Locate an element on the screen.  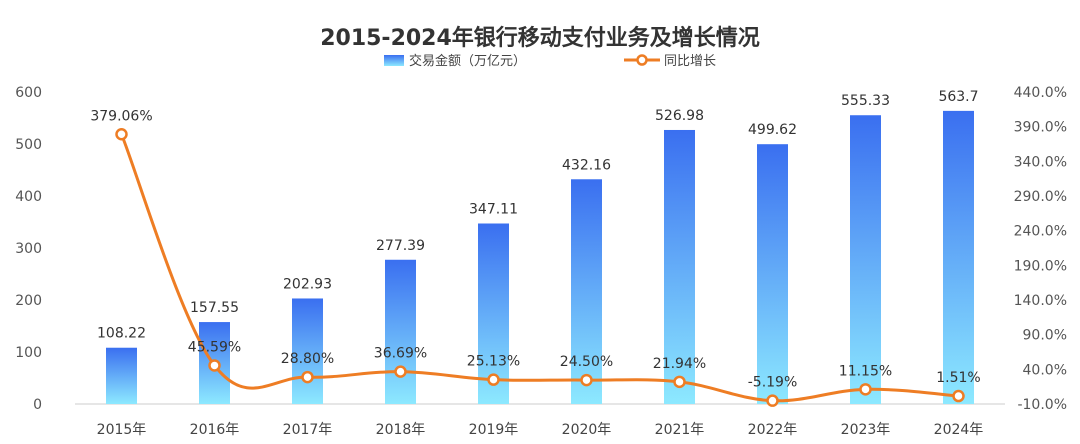
line-value-label: 36.69% is located at coordinates (400, 354).